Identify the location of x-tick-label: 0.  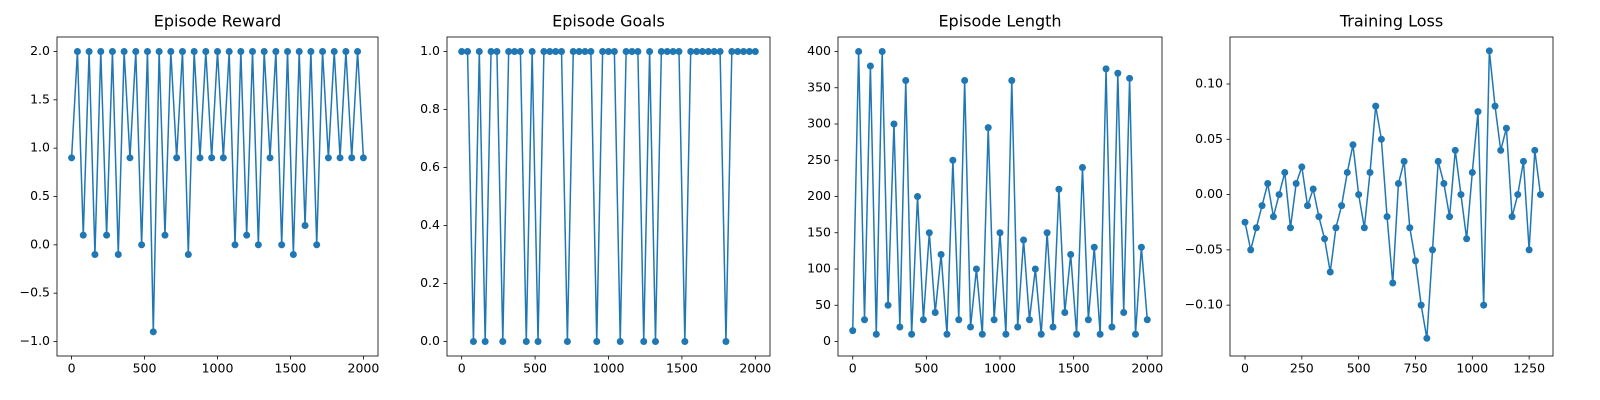
(1245, 368).